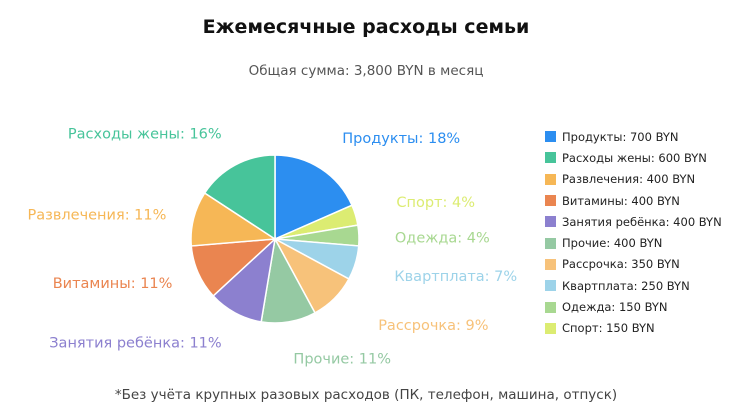  What do you see at coordinates (135, 344) in the screenshot?
I see `slice-label-6: Занятия ребёнка: 11%` at bounding box center [135, 344].